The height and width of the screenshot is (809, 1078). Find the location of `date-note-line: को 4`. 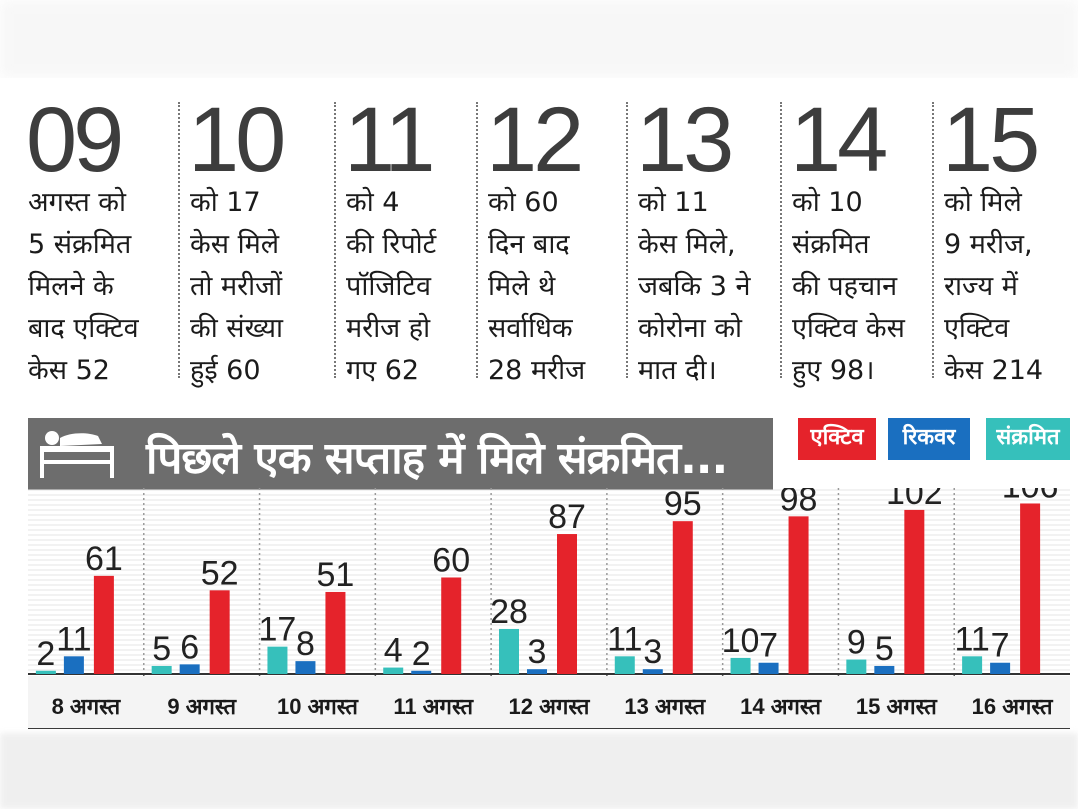

date-note-line: को 4 is located at coordinates (373, 202).